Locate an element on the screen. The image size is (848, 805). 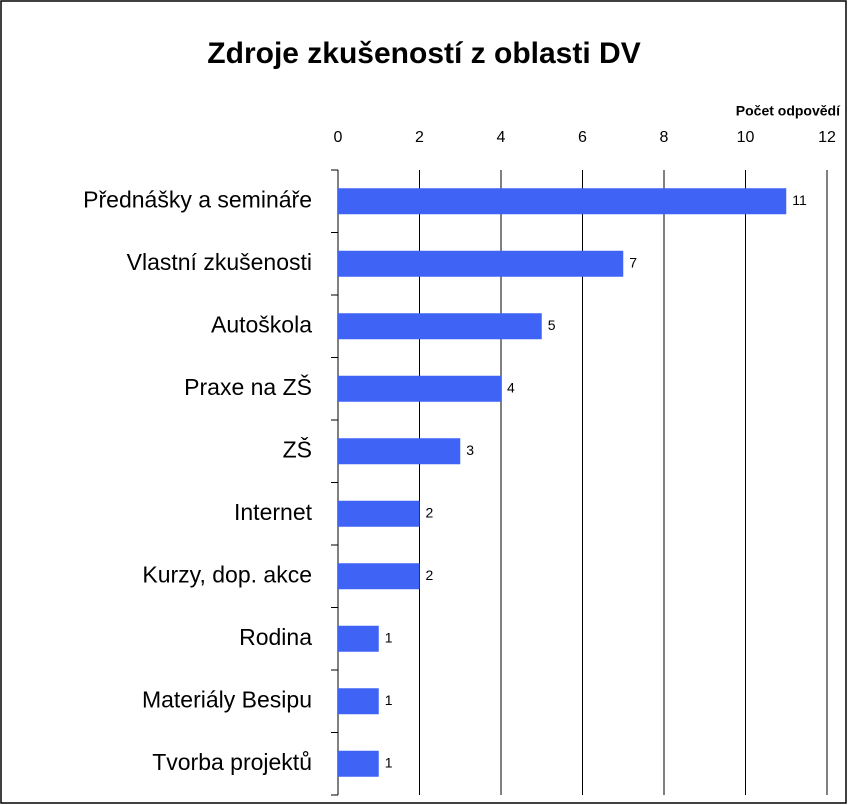
y-tick-label: Tvorba projektů is located at coordinates (232, 762).